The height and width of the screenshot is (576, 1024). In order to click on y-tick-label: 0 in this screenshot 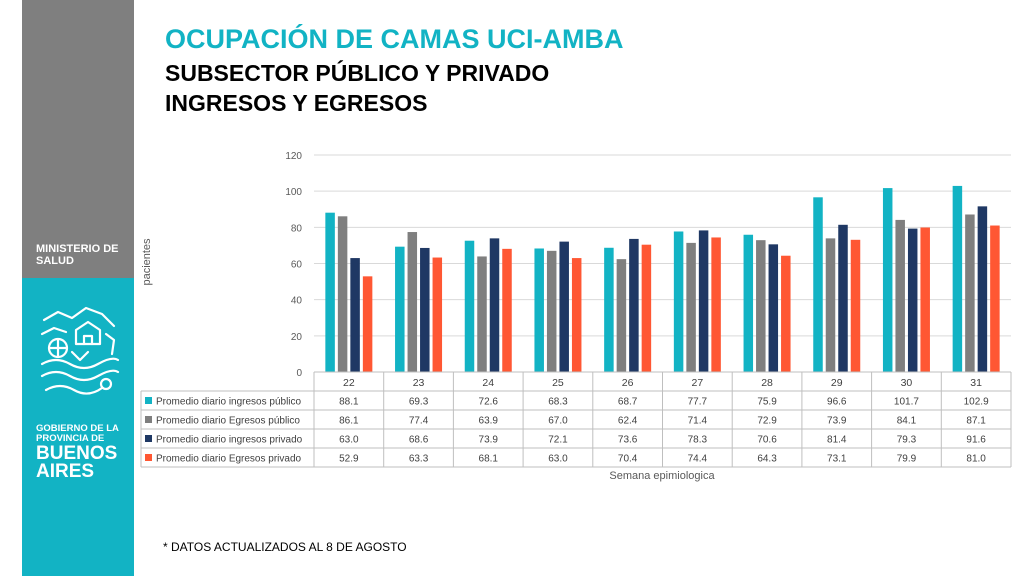, I will do `click(299, 373)`.